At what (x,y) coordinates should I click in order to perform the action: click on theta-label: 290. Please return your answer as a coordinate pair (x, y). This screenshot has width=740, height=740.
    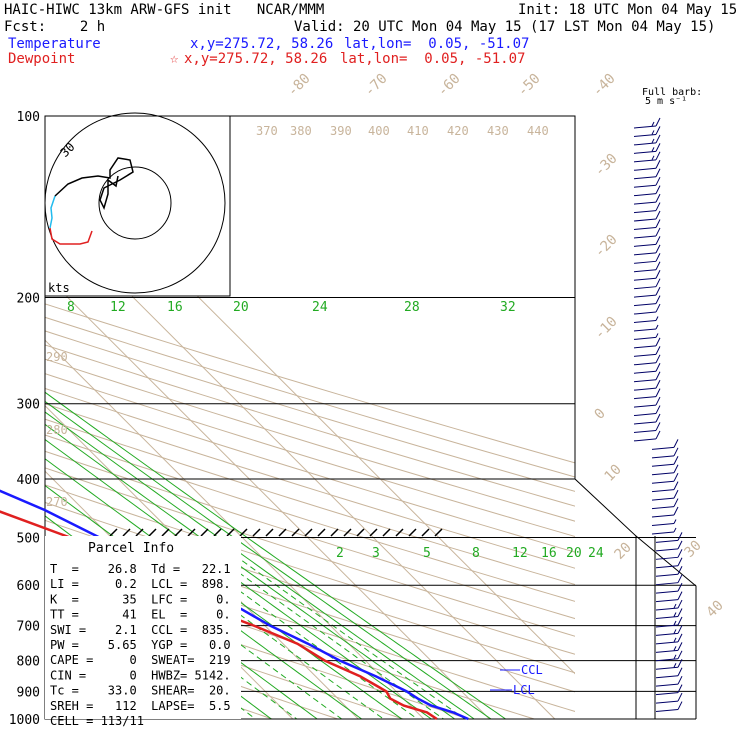
    Looking at the image, I should click on (57, 357).